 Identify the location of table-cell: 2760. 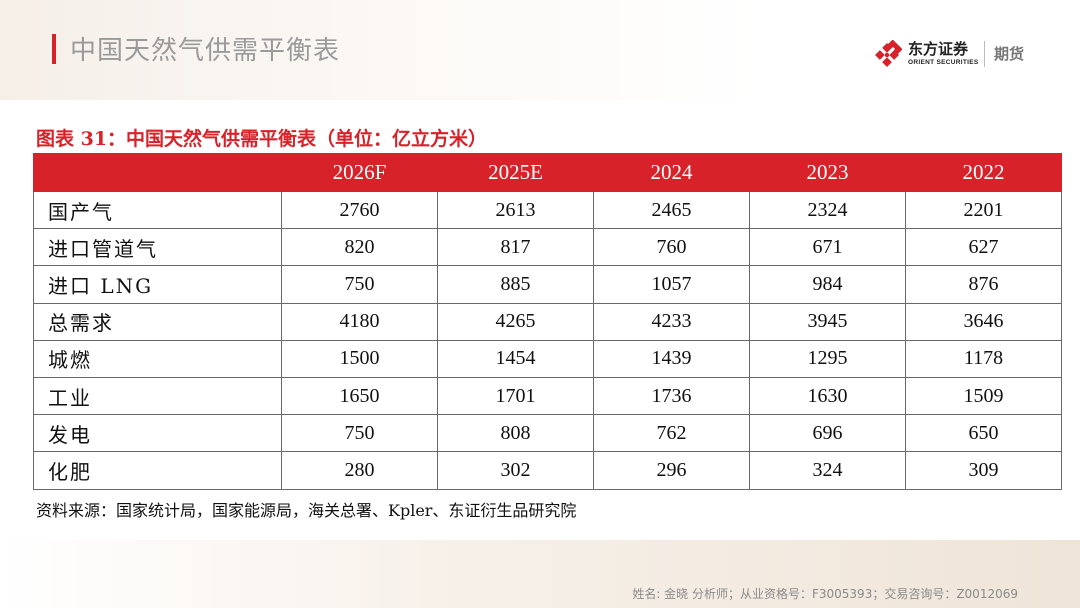
(359, 210).